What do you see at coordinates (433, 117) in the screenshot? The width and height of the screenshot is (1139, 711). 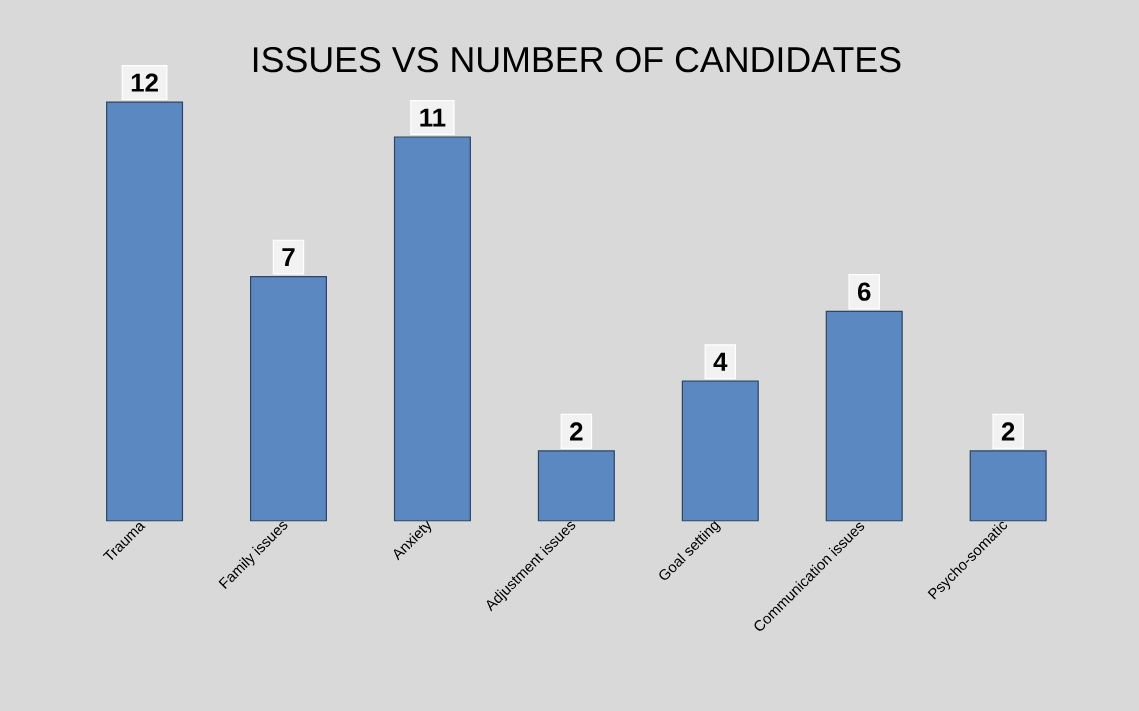 I see `data-label: 11` at bounding box center [433, 117].